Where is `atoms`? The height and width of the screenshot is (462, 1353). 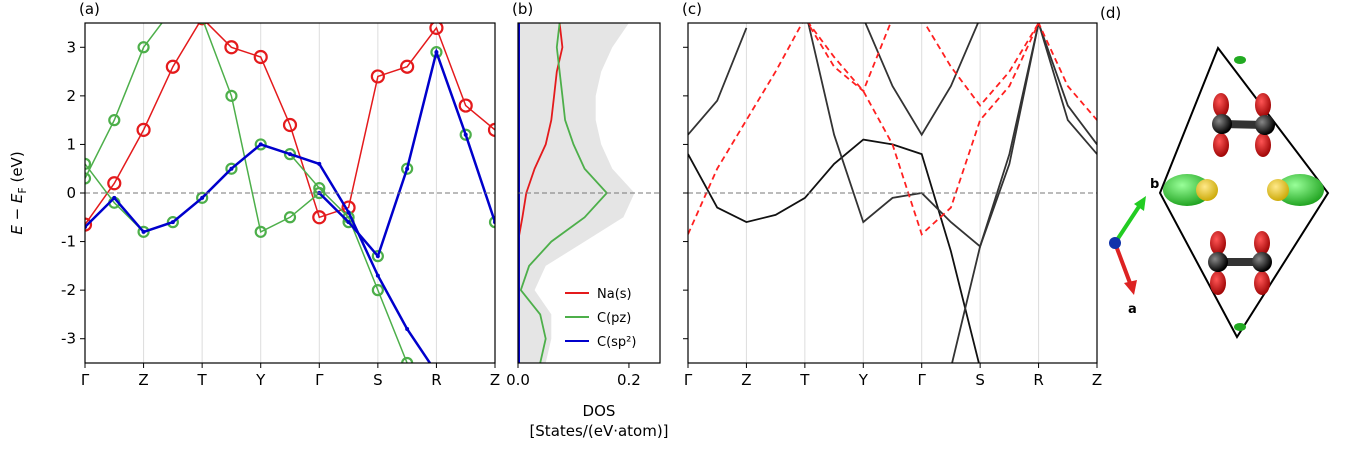 atoms is located at coordinates (1242, 193).